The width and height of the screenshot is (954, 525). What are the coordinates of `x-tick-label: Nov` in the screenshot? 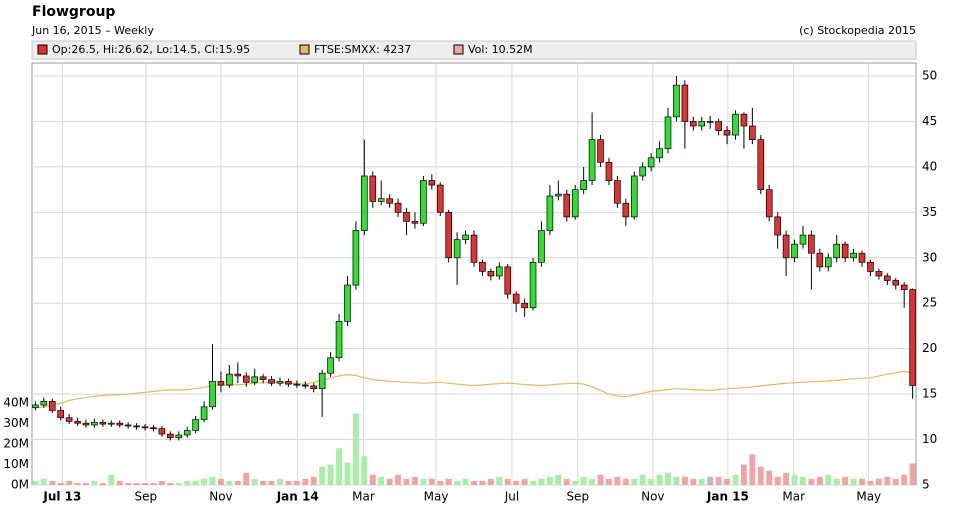 It's located at (220, 497).